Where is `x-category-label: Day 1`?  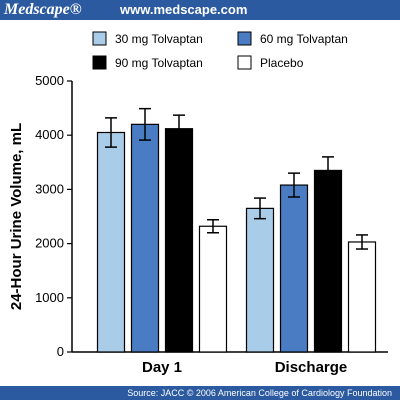
x-category-label: Day 1 is located at coordinates (162, 367).